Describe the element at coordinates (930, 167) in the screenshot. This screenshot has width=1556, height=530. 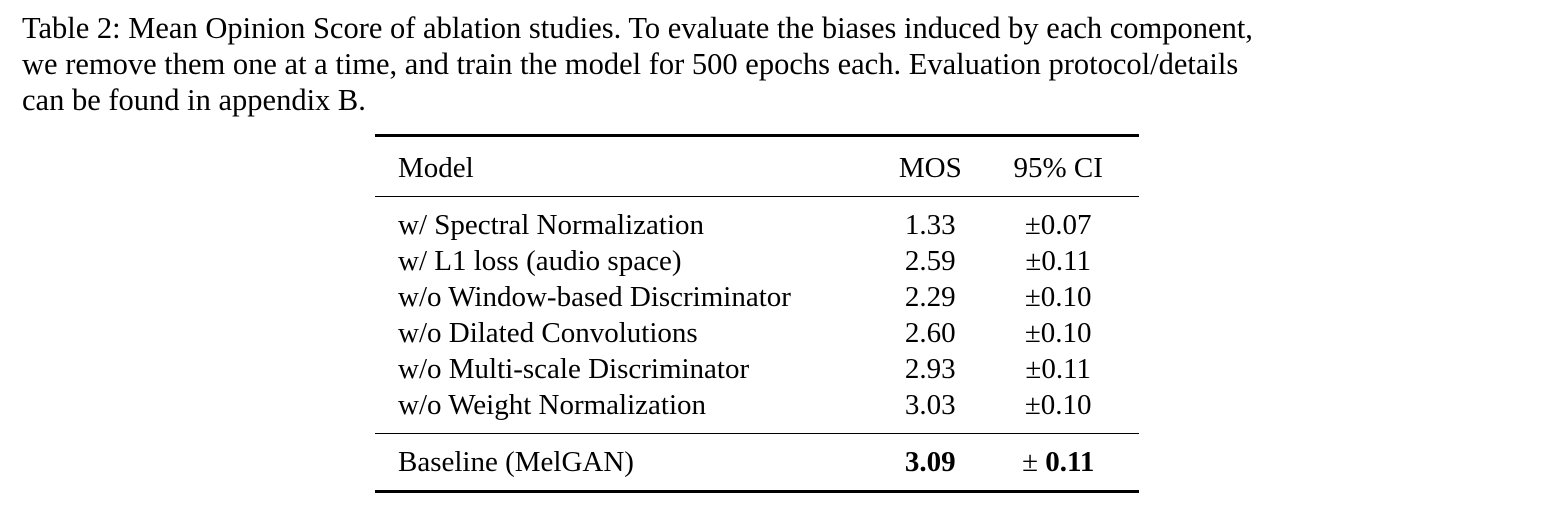
I see `header-mos: MOS` at that location.